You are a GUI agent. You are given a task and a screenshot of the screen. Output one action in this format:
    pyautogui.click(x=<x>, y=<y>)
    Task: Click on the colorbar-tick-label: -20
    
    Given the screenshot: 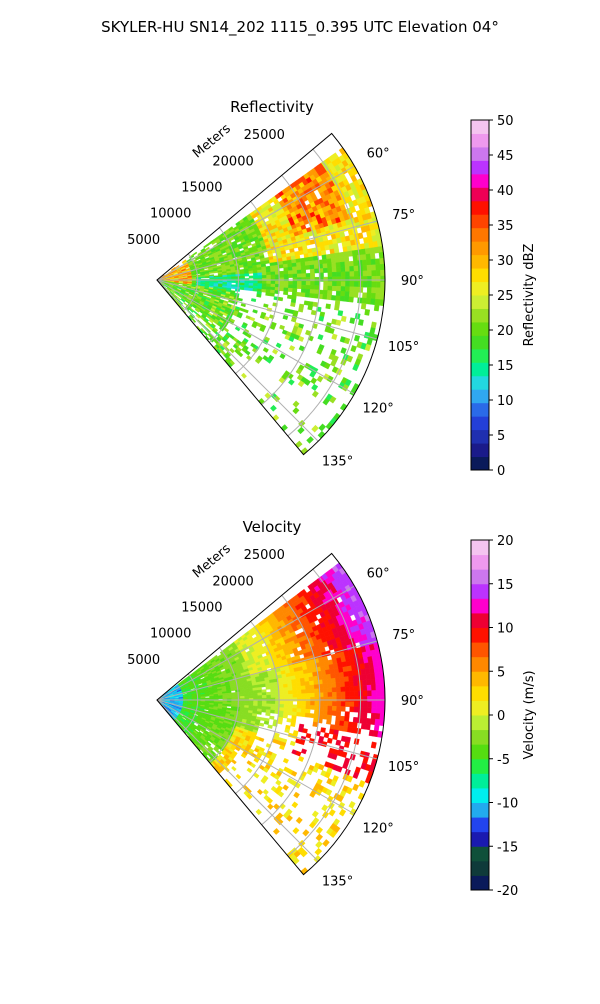 What is the action you would take?
    pyautogui.click(x=507, y=891)
    